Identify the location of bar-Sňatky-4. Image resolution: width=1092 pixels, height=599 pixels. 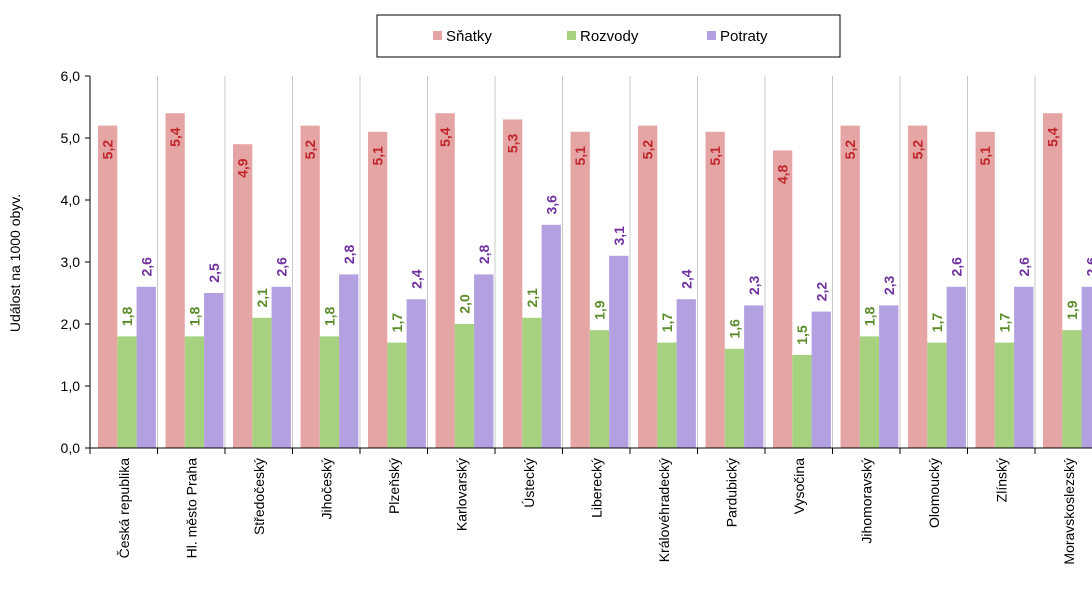
(378, 290).